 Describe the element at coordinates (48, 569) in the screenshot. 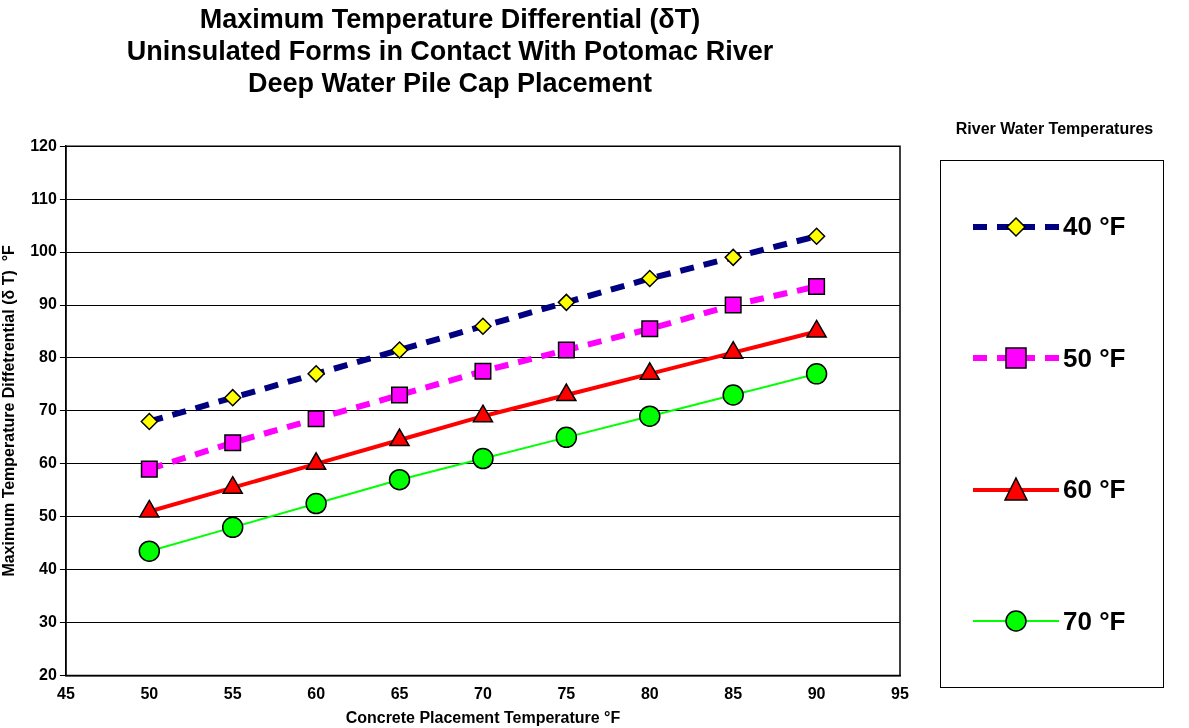

I see `y-tick-label: 40` at that location.